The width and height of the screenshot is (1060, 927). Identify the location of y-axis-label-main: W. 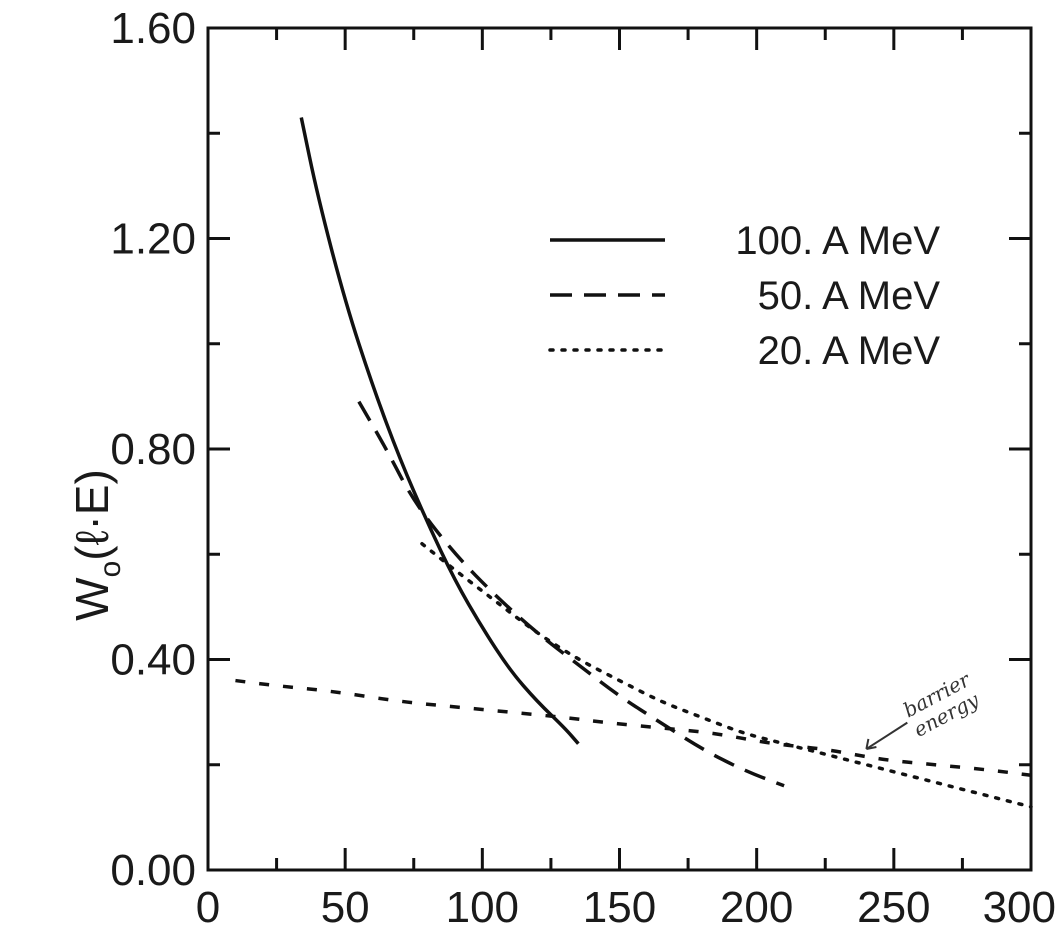
(92, 599).